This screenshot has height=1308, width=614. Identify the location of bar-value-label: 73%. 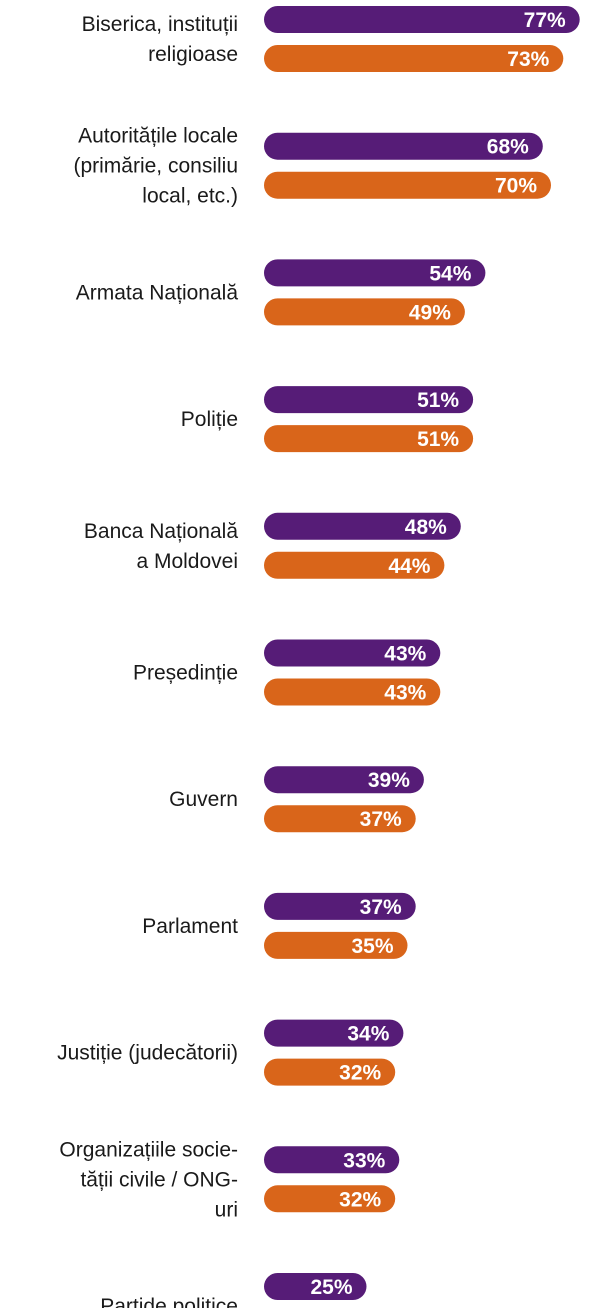
(528, 59).